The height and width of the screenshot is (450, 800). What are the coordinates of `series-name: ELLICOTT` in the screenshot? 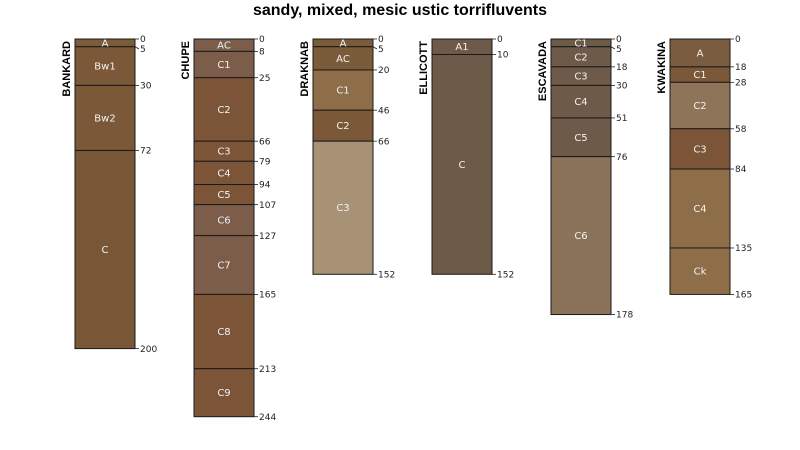 It's located at (424, 68).